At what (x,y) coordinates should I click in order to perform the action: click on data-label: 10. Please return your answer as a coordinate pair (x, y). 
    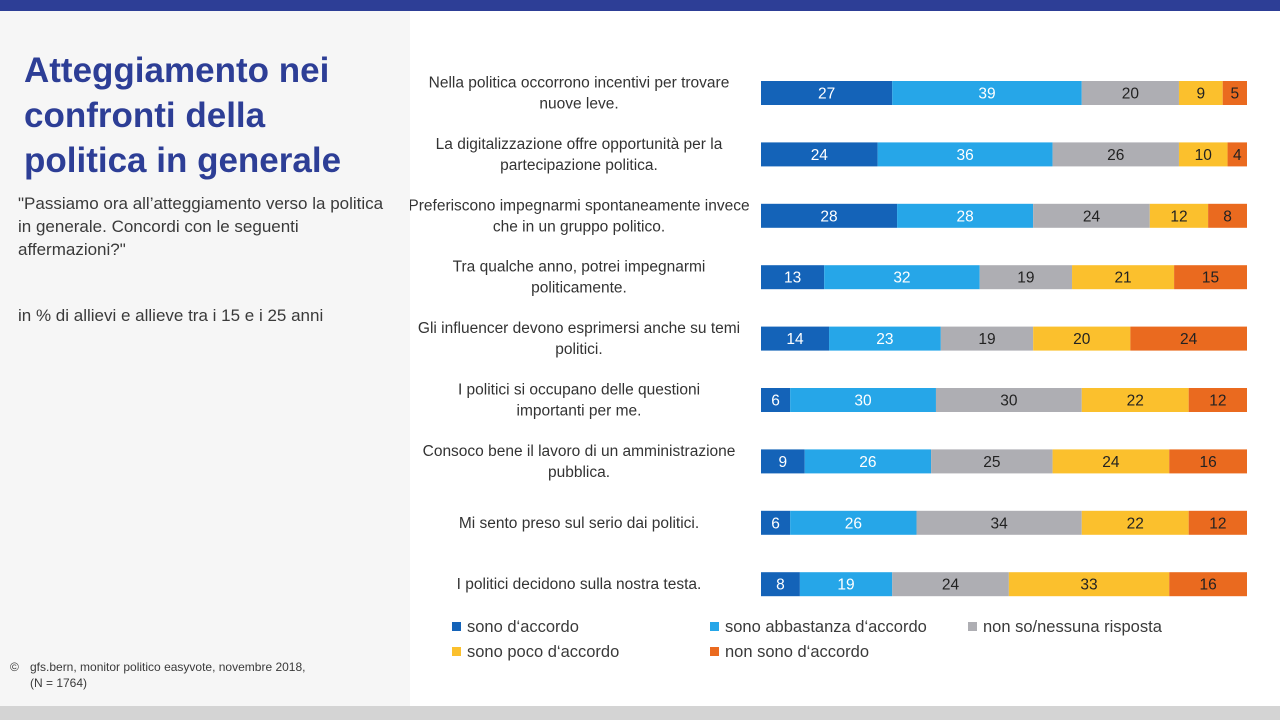
    Looking at the image, I should click on (1204, 155).